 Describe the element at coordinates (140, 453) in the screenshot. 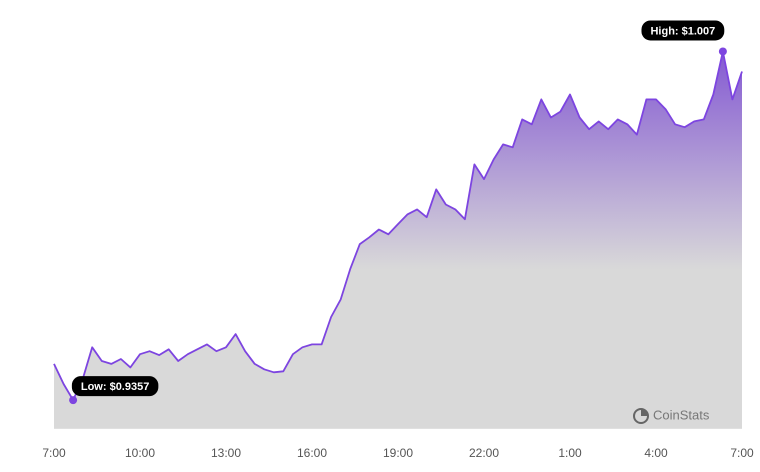

I see `x-tick-label: 10:00` at that location.